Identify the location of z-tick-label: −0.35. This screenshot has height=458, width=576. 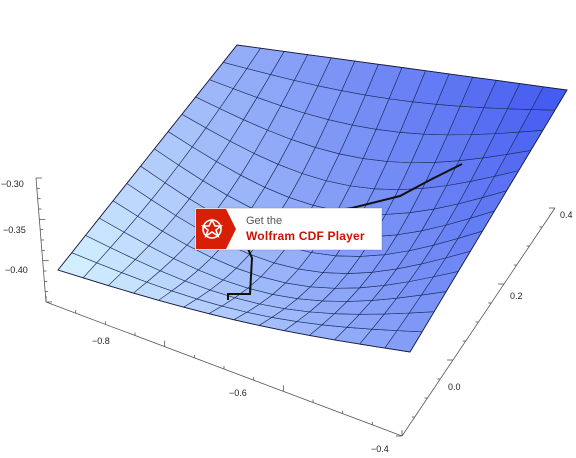
(14, 230).